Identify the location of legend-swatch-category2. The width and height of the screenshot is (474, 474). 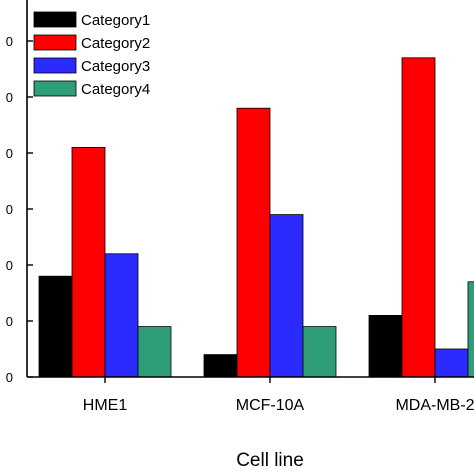
(55, 42).